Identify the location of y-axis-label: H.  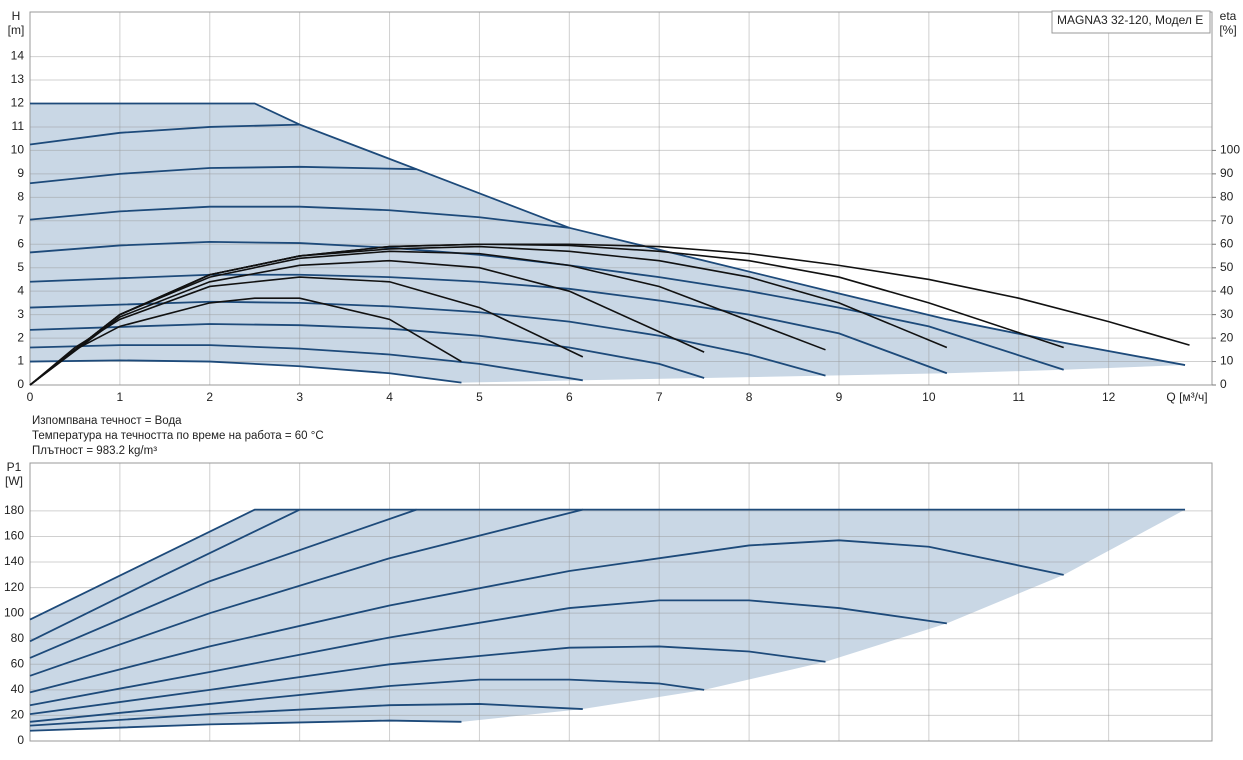
(16, 16).